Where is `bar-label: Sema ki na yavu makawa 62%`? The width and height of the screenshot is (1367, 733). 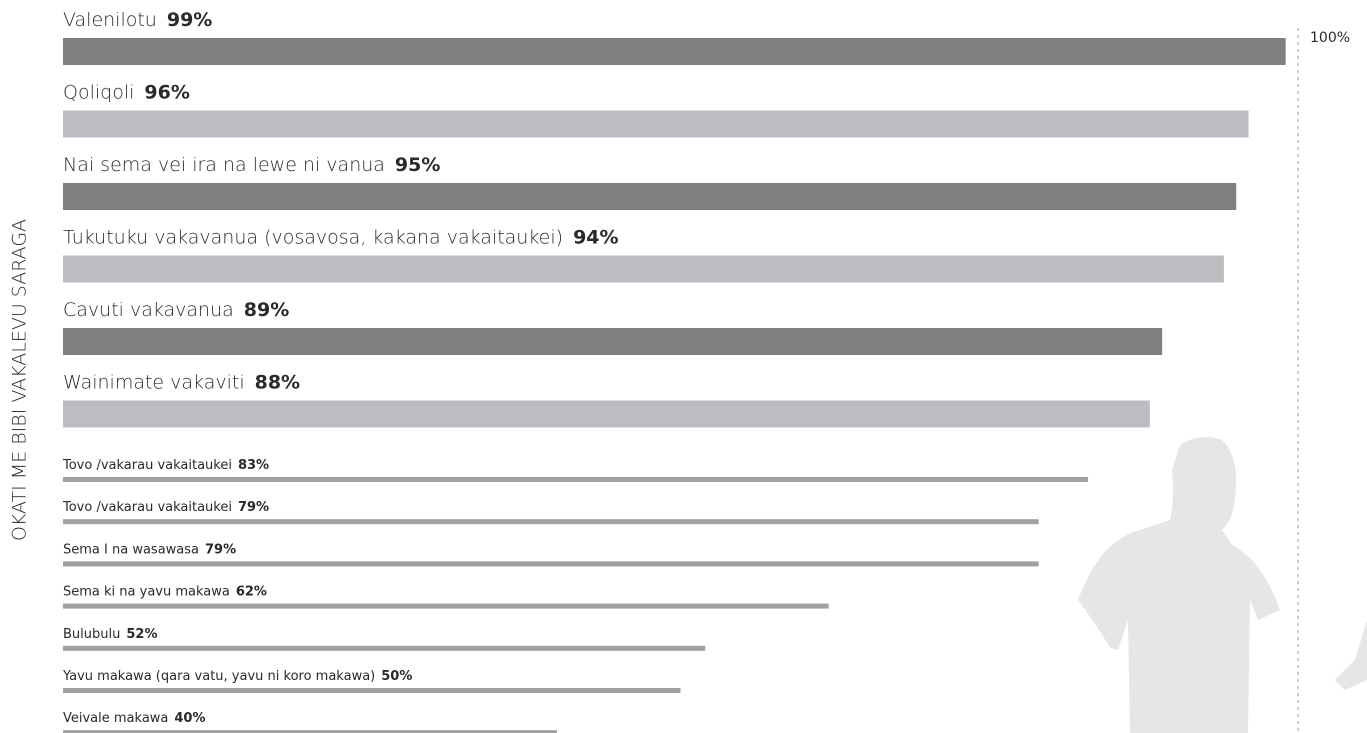
bar-label: Sema ki na yavu makawa 62% is located at coordinates (165, 591).